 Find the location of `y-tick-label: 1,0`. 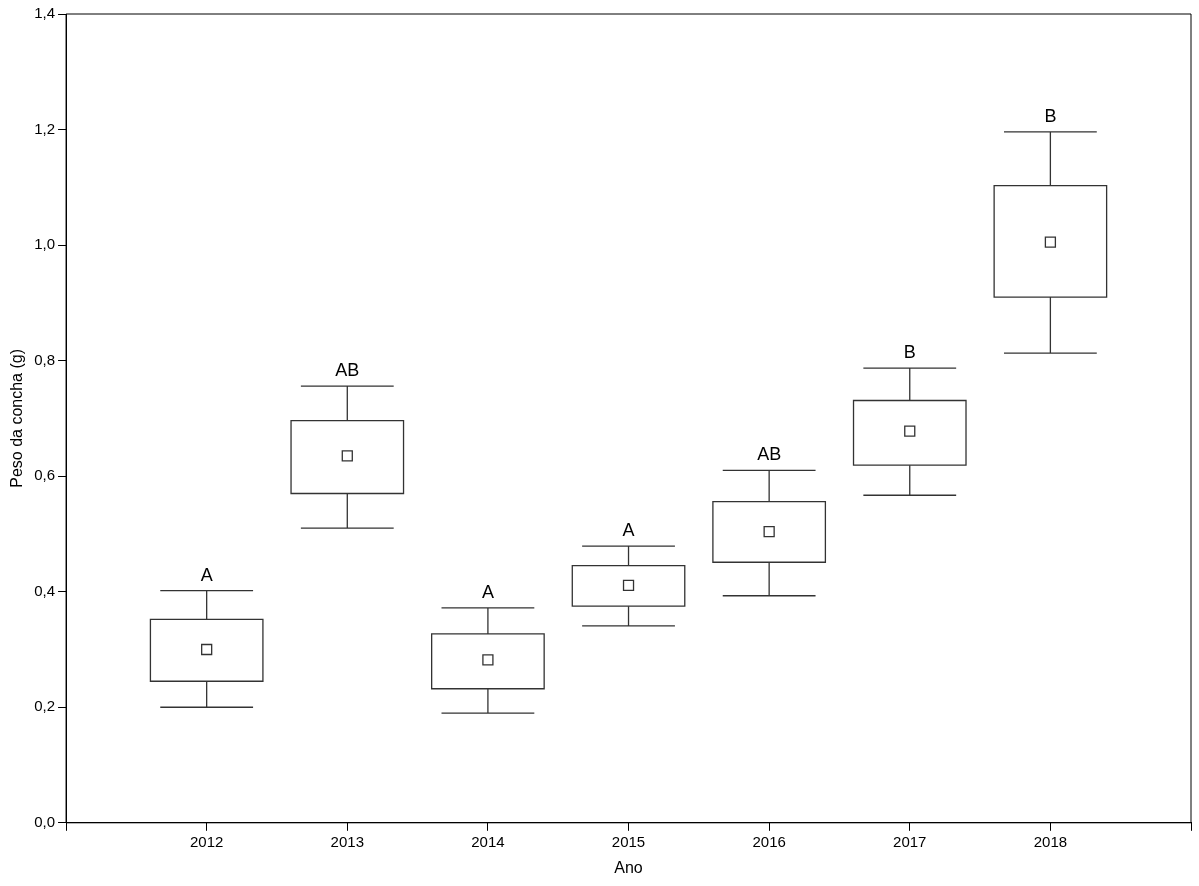

y-tick-label: 1,0 is located at coordinates (45, 244).